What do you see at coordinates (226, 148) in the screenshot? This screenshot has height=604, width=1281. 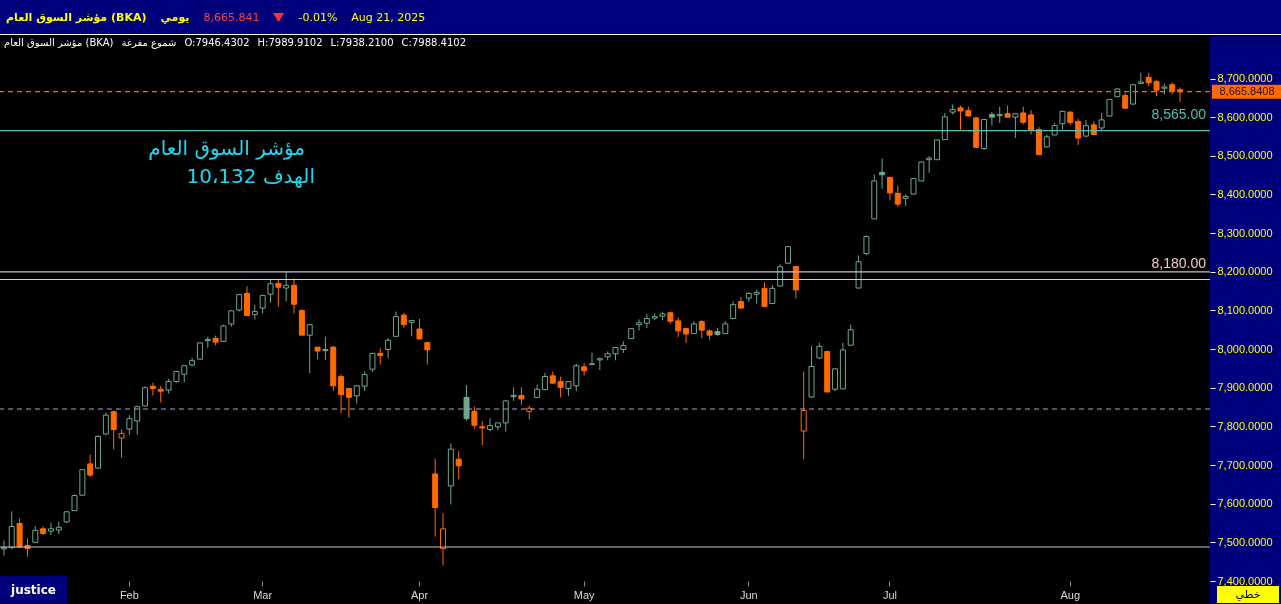 I see `annotation: مؤشر السوق العام` at bounding box center [226, 148].